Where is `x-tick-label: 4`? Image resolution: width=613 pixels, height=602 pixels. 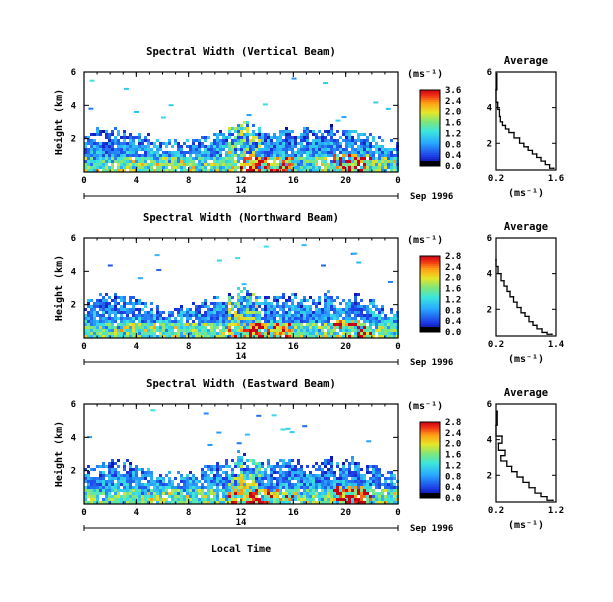
x-tick-label: 4 is located at coordinates (137, 347).